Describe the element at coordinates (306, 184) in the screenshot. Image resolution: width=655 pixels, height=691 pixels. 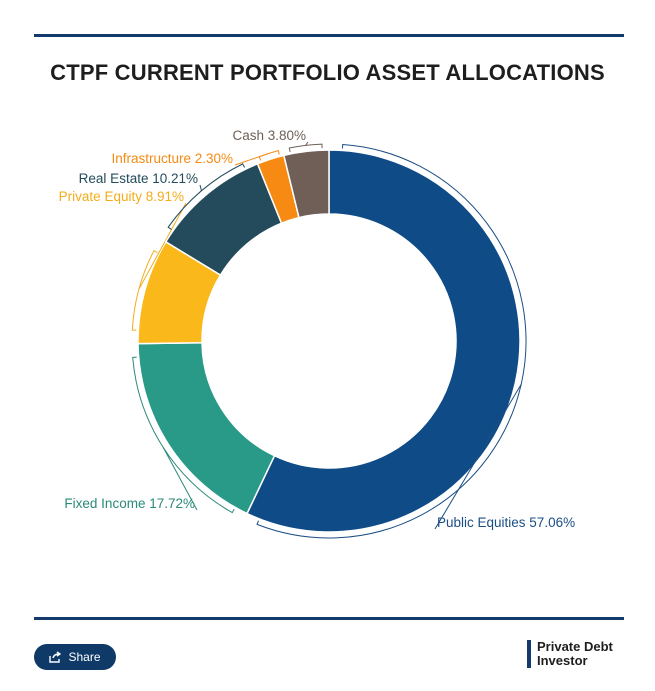
I see `slice-cash` at that location.